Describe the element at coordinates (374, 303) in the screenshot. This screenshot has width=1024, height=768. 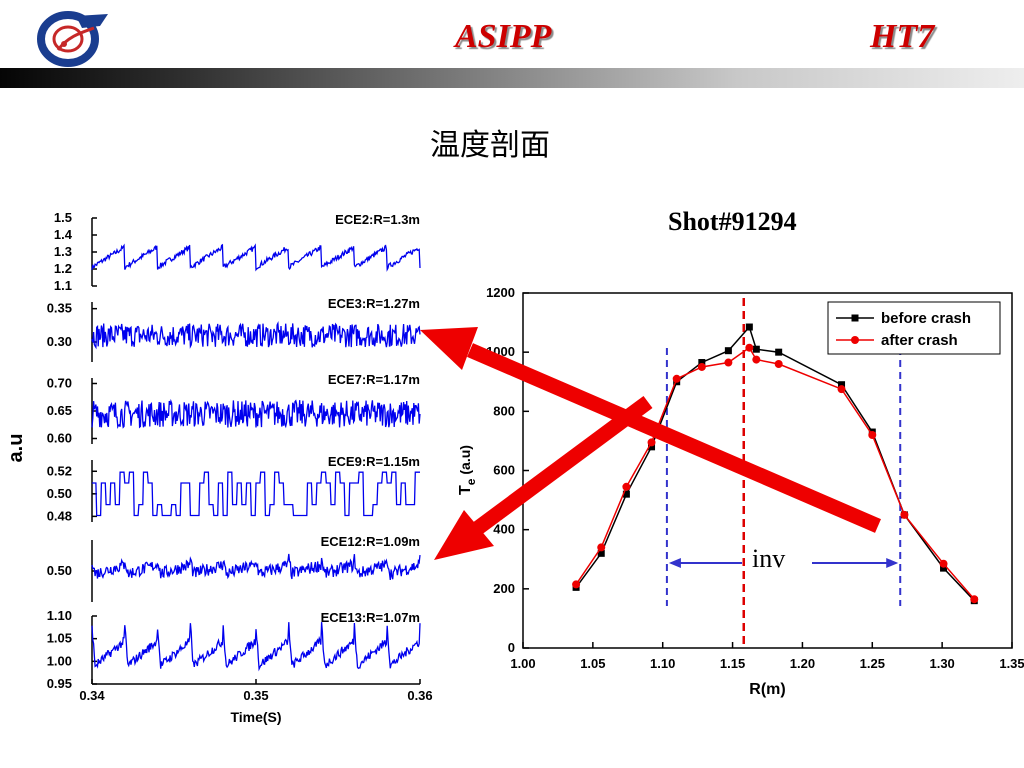
I see `ece-panel-label: ECE3:R=1.27m` at that location.